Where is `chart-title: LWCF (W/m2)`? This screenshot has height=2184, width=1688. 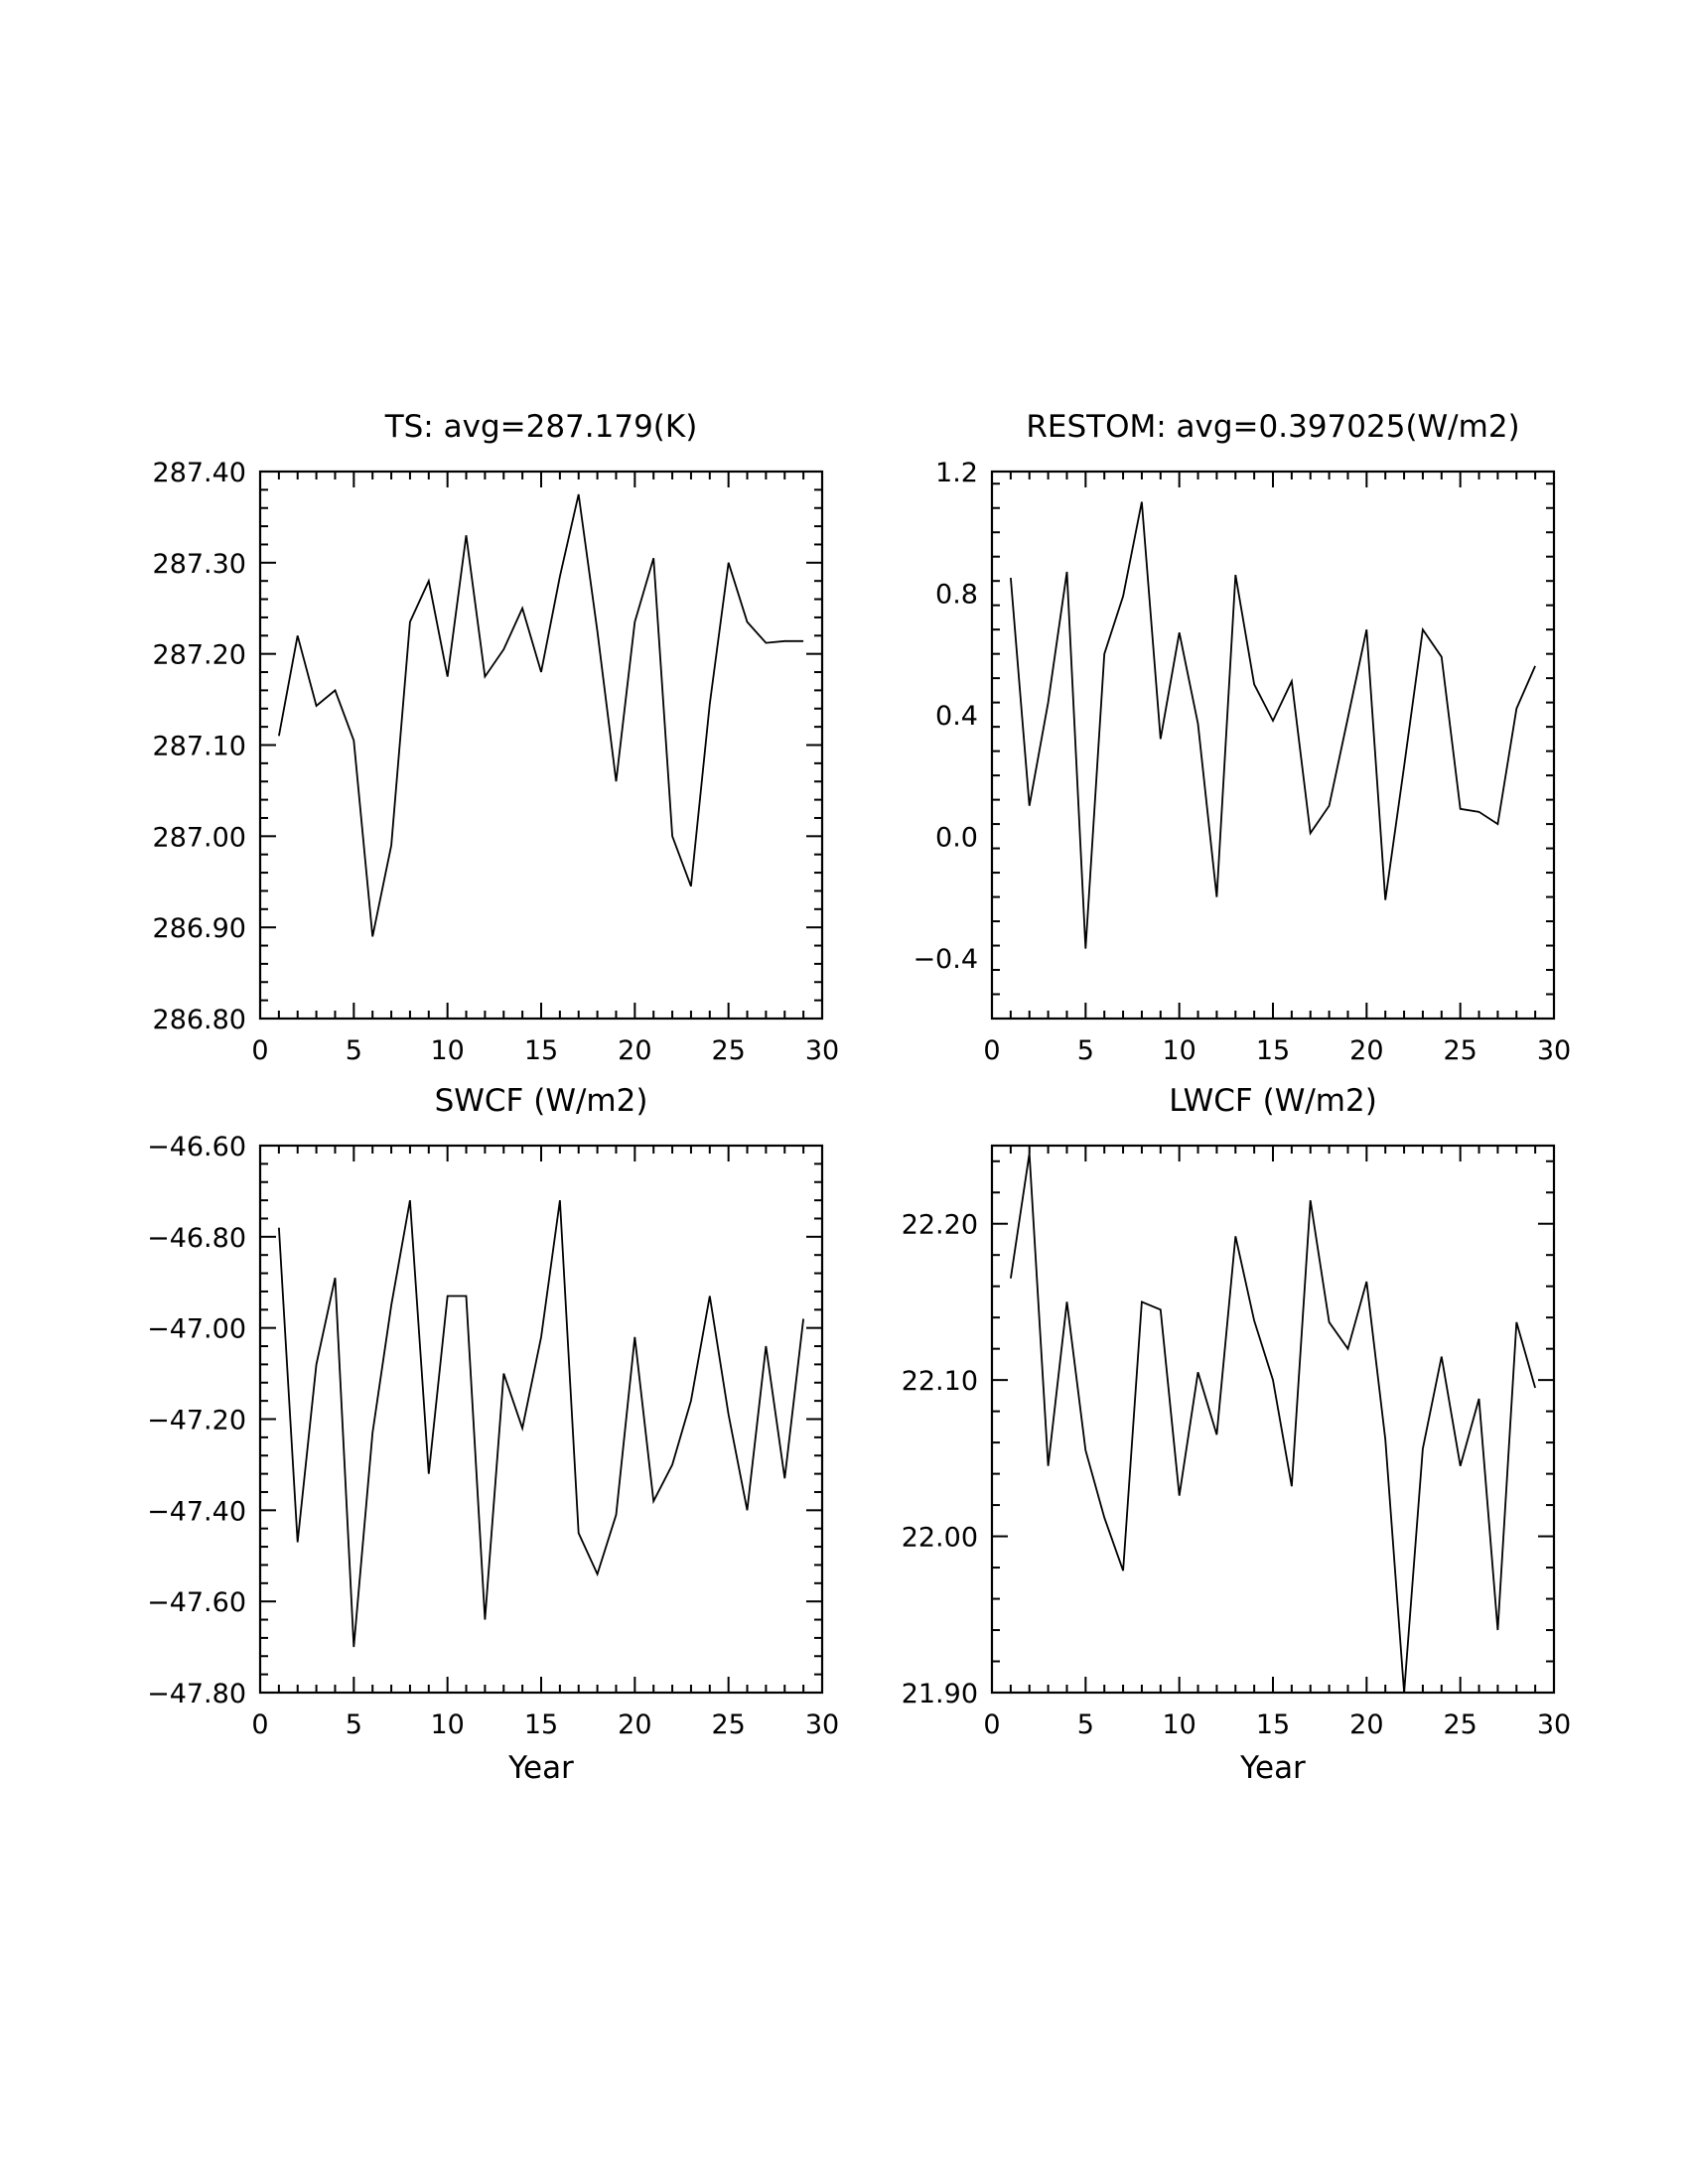 chart-title: LWCF (W/m2) is located at coordinates (1273, 1101).